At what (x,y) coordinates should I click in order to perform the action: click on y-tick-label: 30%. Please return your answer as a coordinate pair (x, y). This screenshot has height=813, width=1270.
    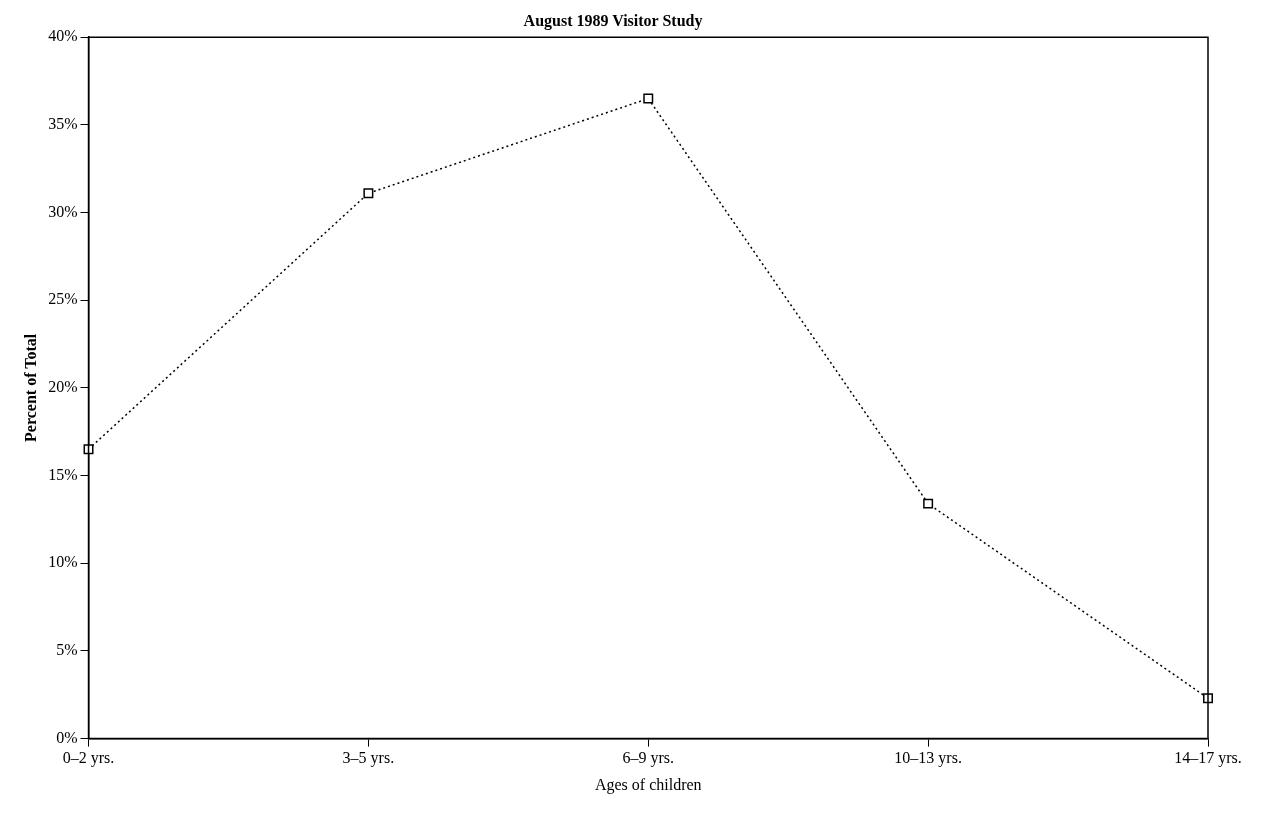
    Looking at the image, I should click on (63, 211).